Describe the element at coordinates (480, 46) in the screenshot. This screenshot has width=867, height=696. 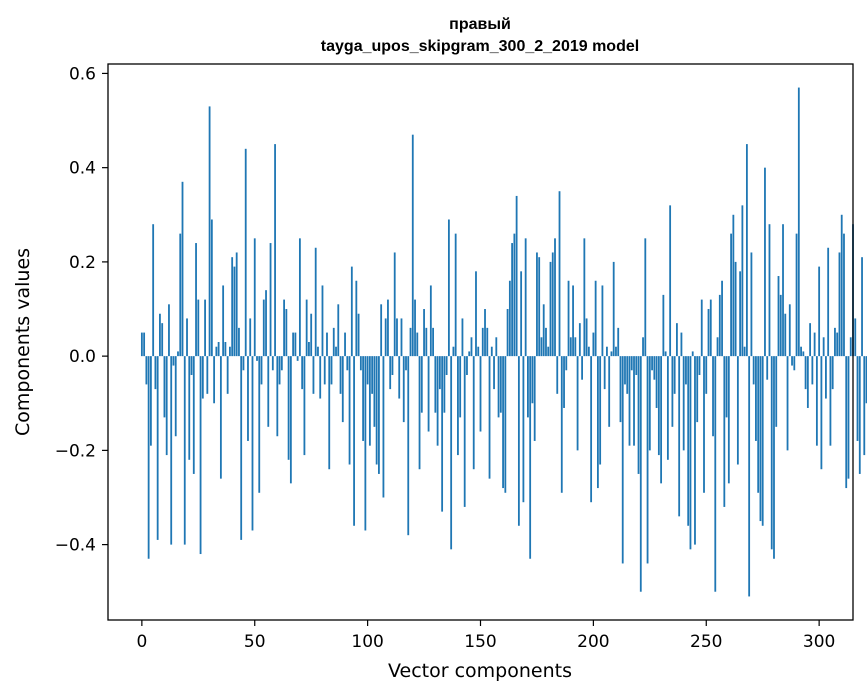
I see `chart-title-line-2: tayga_upos_skipgram_300_2_2019 model` at that location.